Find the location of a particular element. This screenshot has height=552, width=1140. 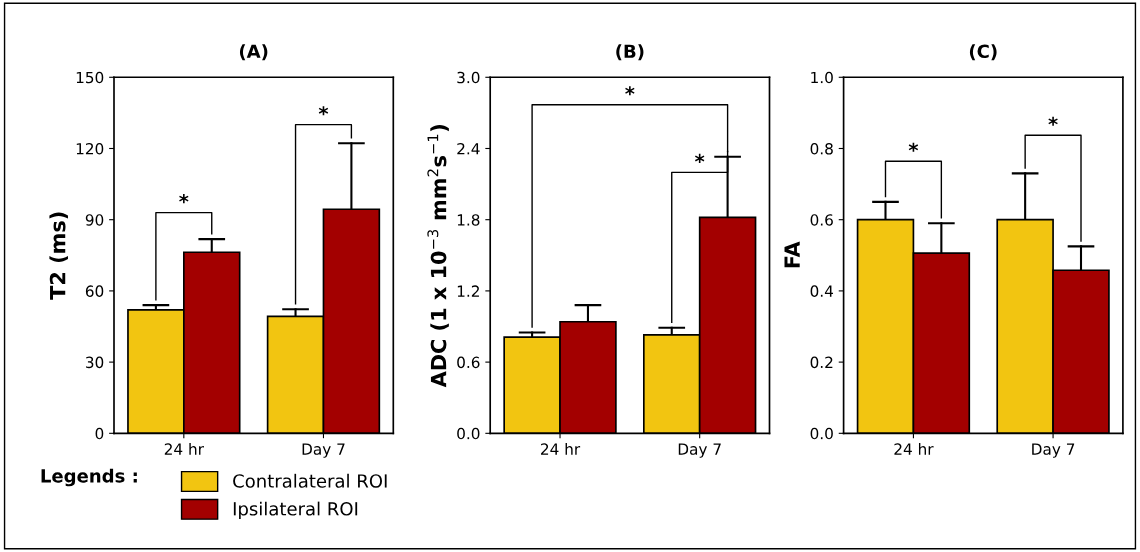

y-axis-title: ADC (1 x 10$^{−3}$ mm$^{2}$s$^{−1}$) is located at coordinates (438, 256).